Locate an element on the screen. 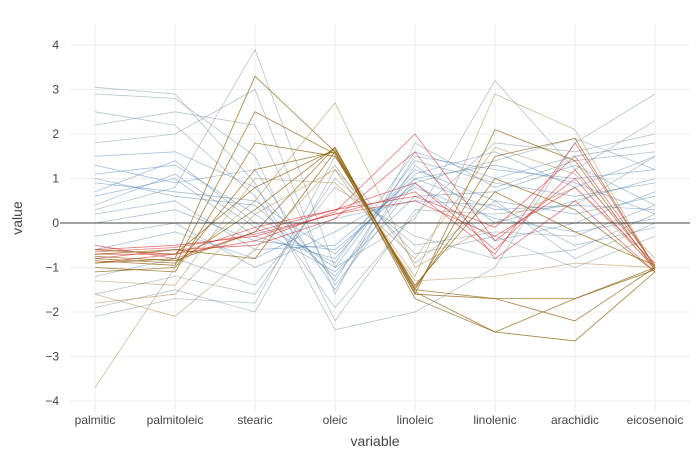 Image resolution: width=700 pixels, height=450 pixels. x-tick-label-palmitoleic: palmitoleic is located at coordinates (175, 420).